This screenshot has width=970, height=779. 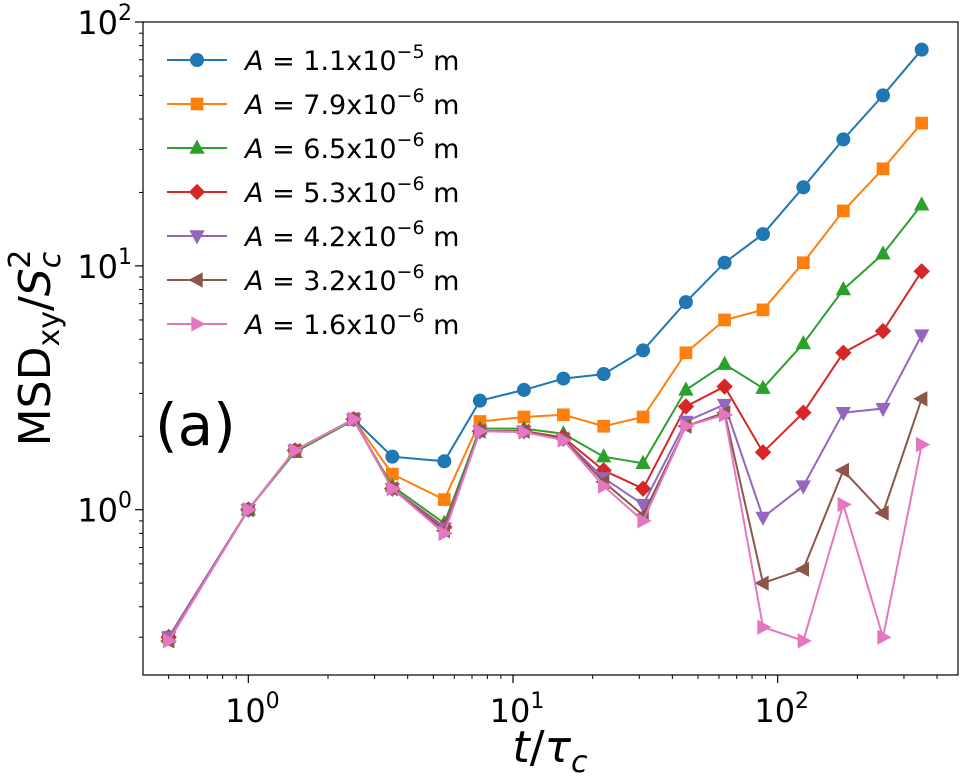 I want to click on legend-label: A = 4.2x10−6 m, so click(x=351, y=235).